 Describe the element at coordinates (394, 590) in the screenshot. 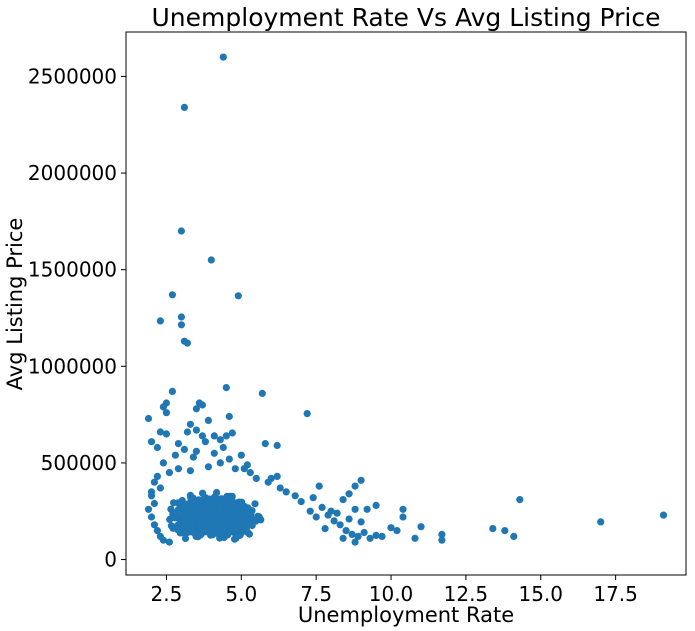

I see `x-axis: 2.5 5.0 7.5 10.0 12.5 15.0 17.5` at that location.